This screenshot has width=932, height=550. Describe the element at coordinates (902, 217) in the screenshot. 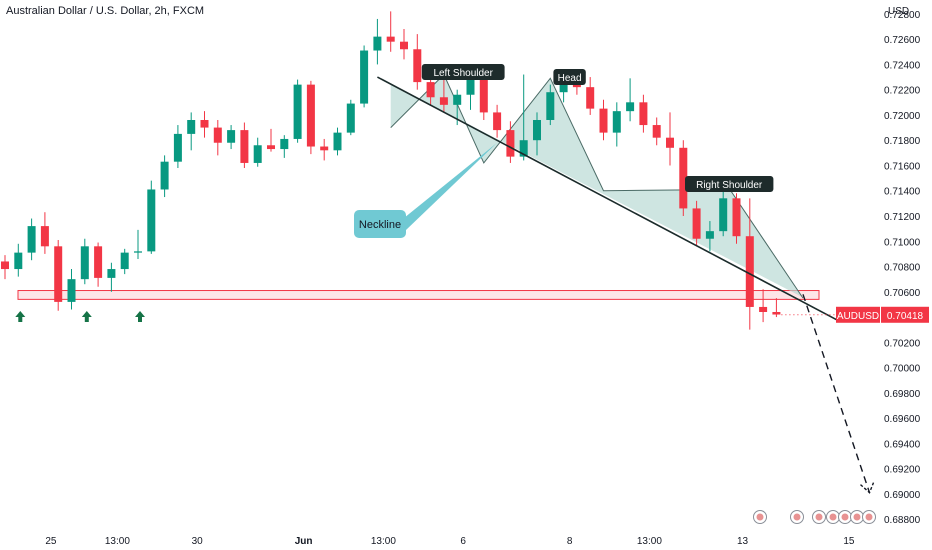

I see `y-tick-label: 0.71200` at that location.